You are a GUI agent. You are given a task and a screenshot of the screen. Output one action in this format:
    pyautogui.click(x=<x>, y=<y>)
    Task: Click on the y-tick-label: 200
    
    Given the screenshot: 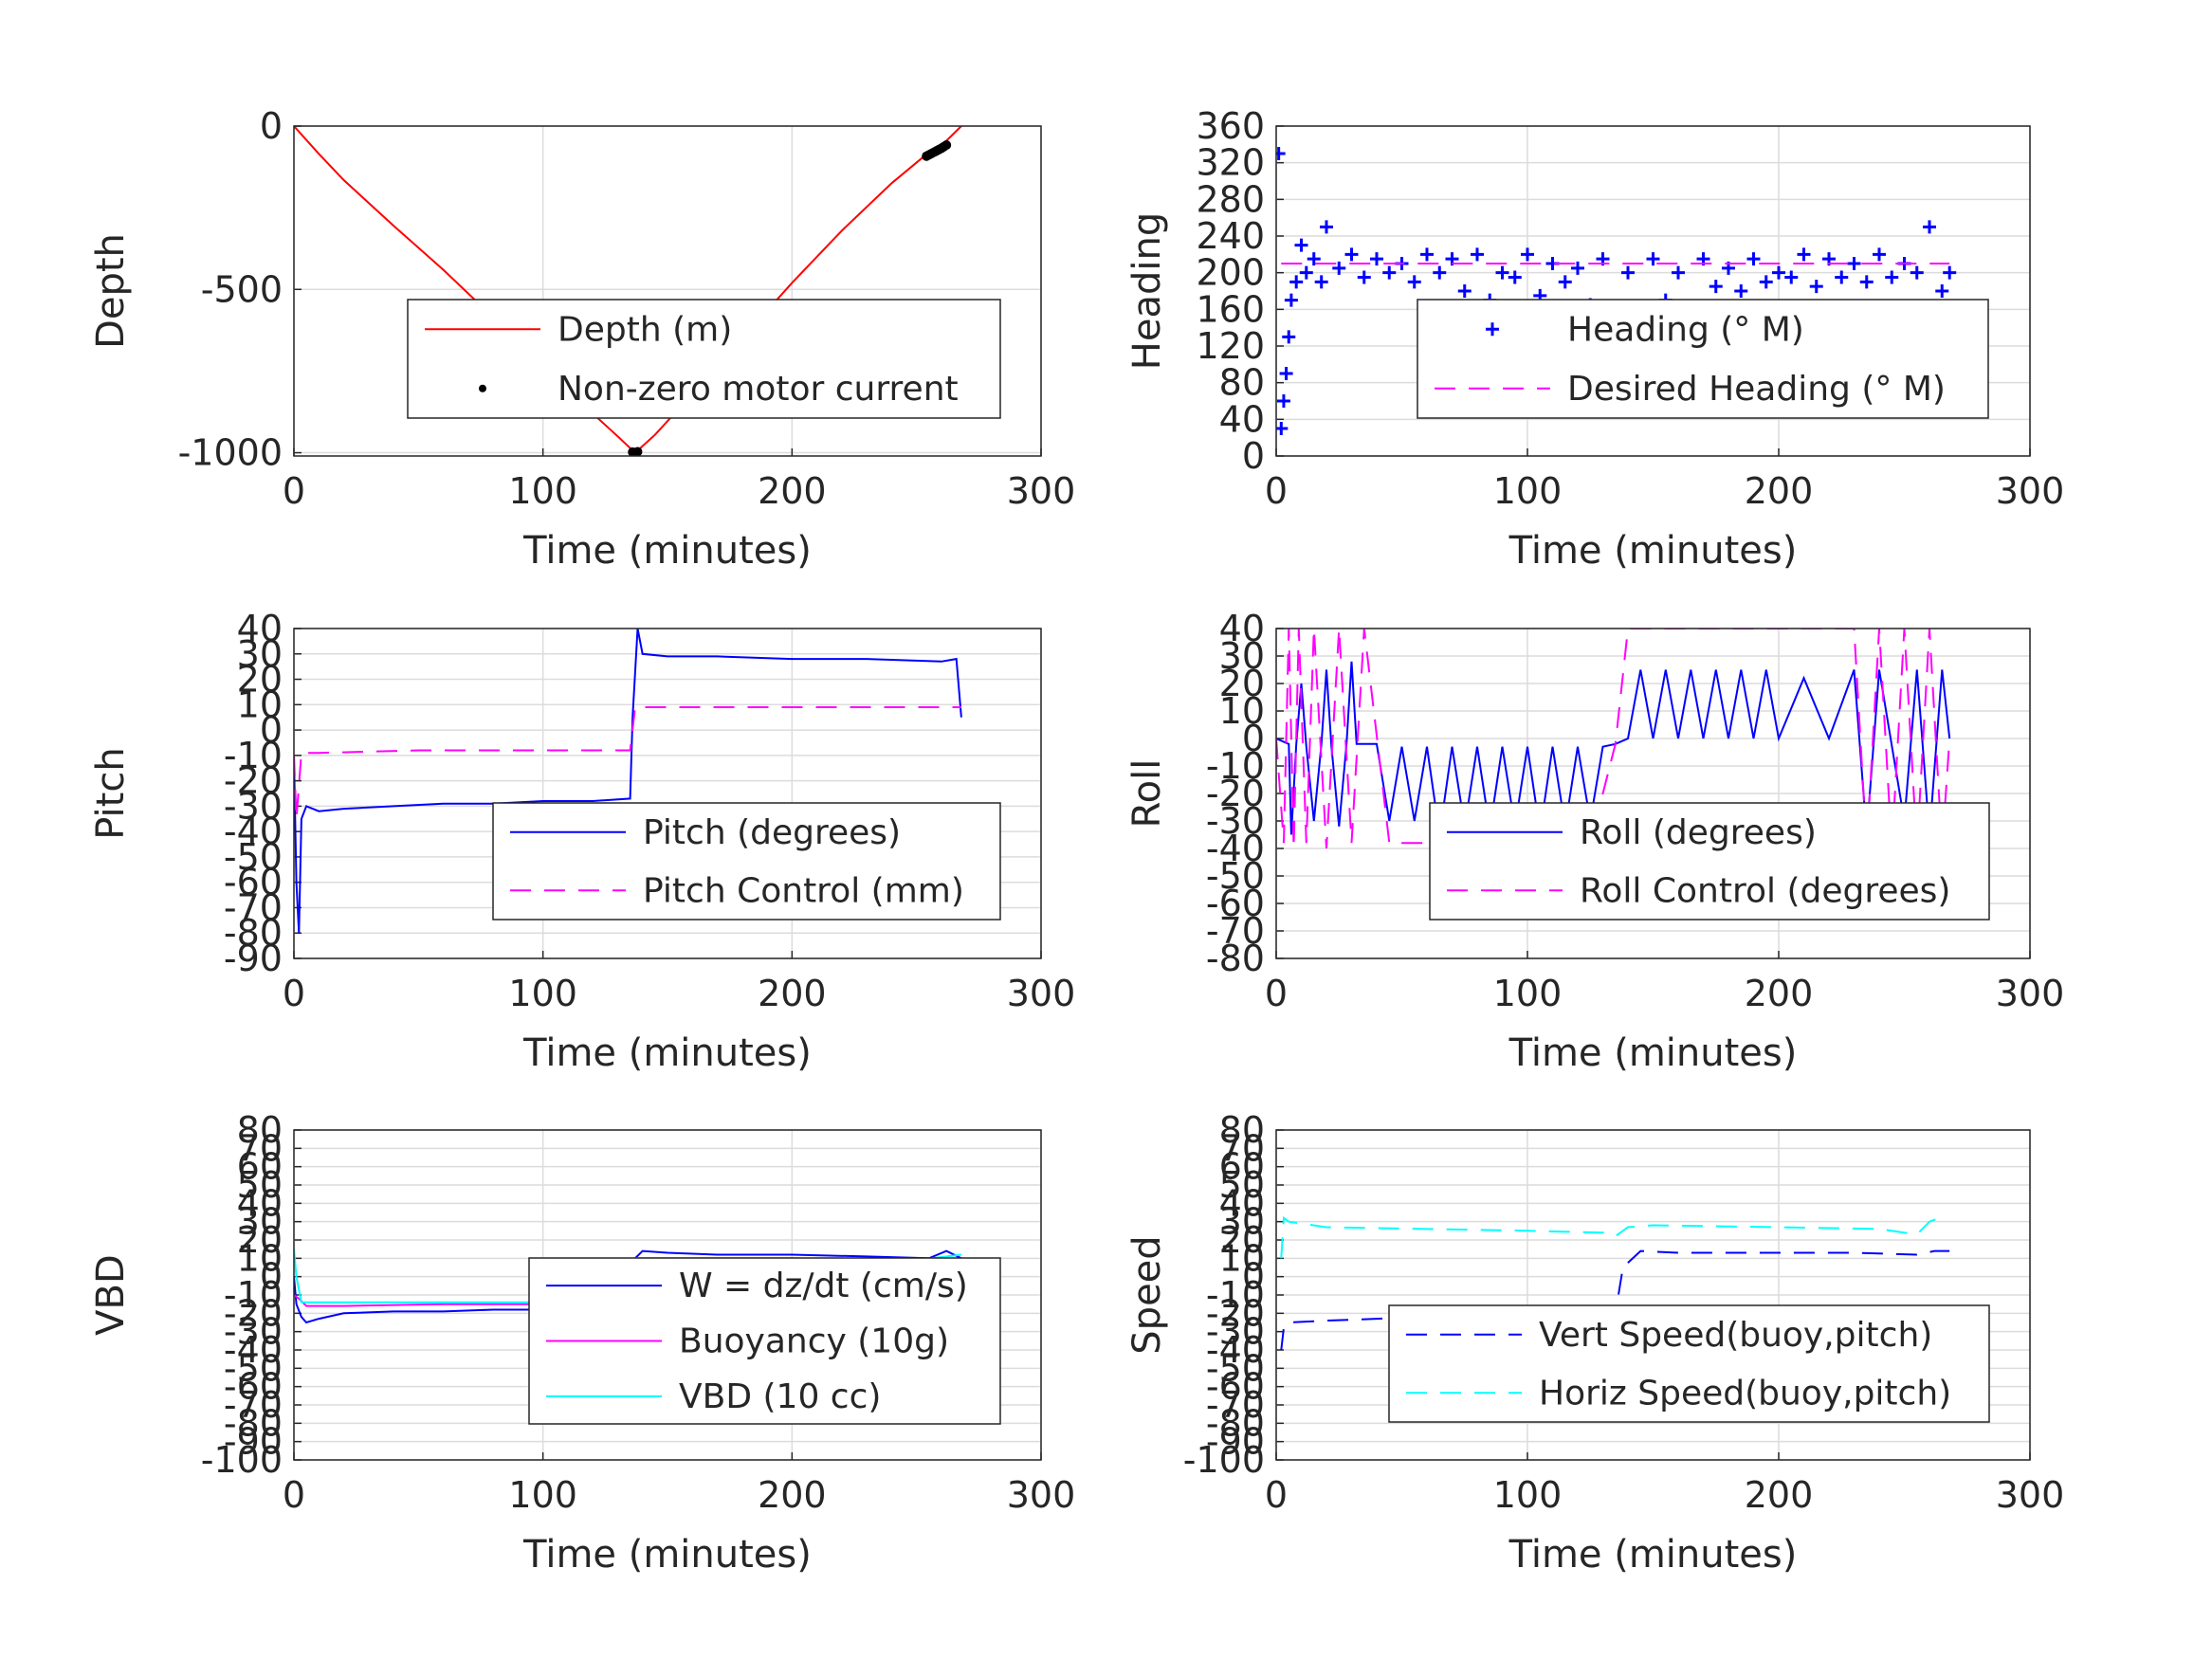 What is the action you would take?
    pyautogui.click(x=1230, y=273)
    